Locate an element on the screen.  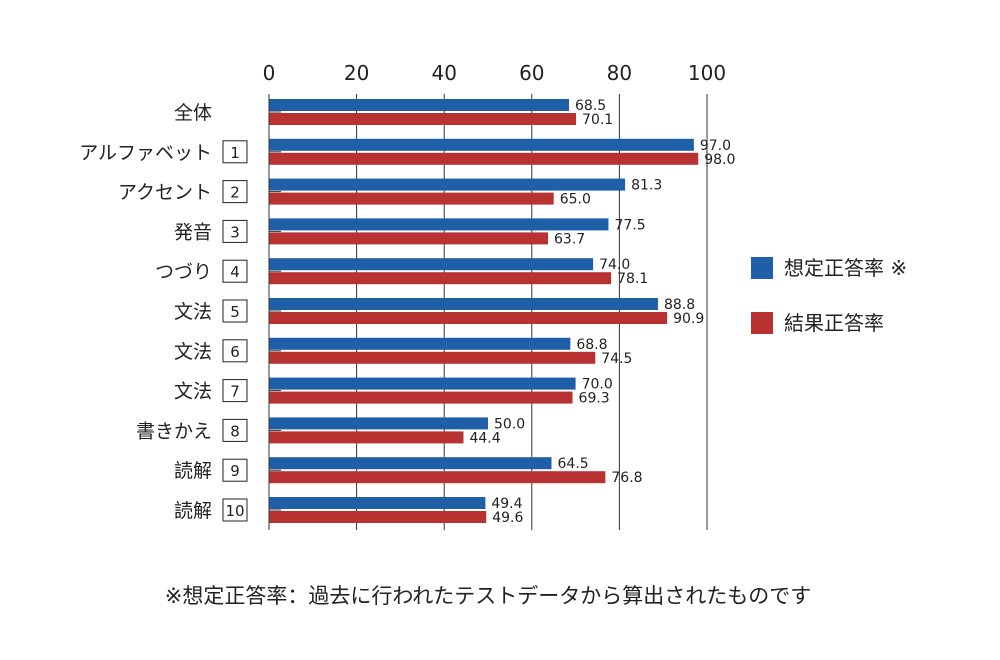
value-label: 70.1 is located at coordinates (597, 120).